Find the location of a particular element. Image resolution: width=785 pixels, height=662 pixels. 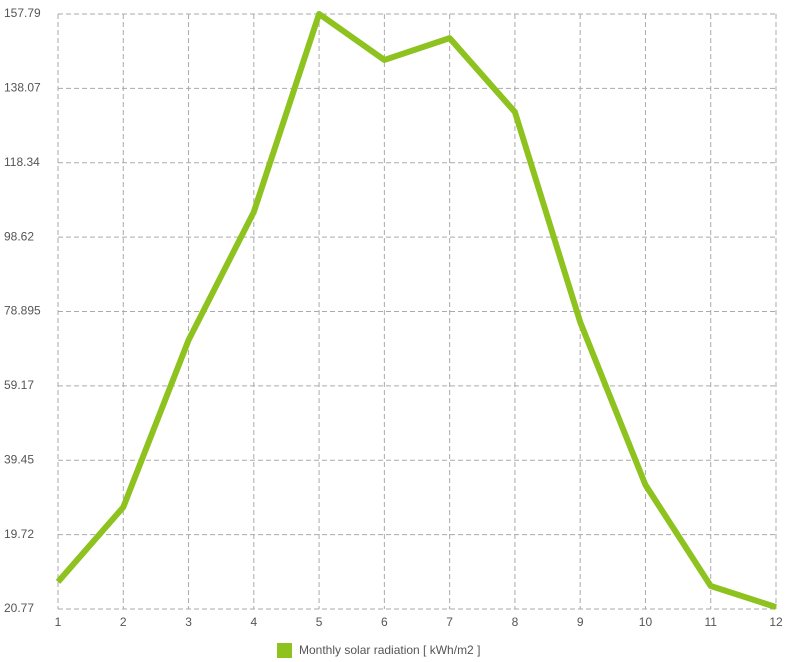

y-tick-label: 20.77 is located at coordinates (19, 608).